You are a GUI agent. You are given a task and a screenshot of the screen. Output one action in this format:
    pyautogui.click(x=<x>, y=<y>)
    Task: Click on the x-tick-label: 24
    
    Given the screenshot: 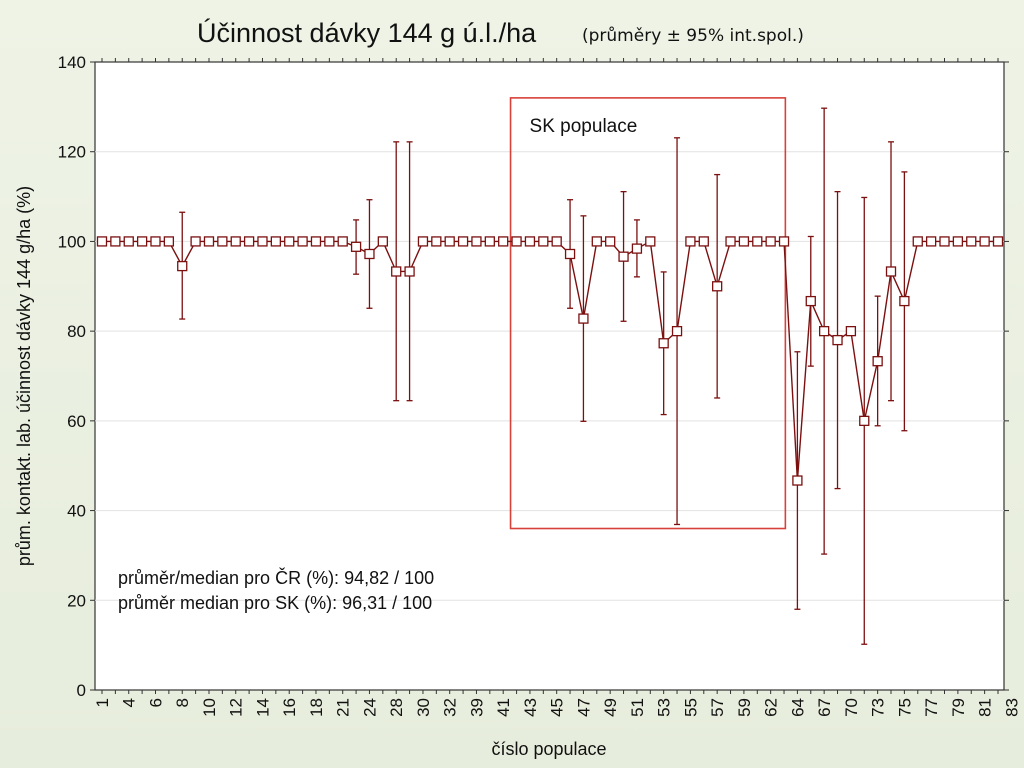 What is the action you would take?
    pyautogui.click(x=369, y=707)
    